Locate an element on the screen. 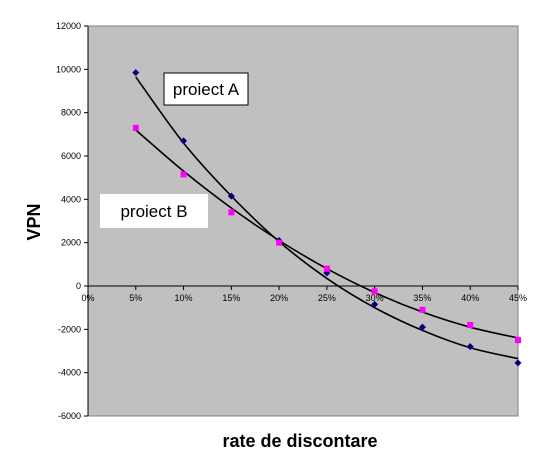 This screenshot has height=470, width=546. y-tick-label: -4000 is located at coordinates (69, 373).